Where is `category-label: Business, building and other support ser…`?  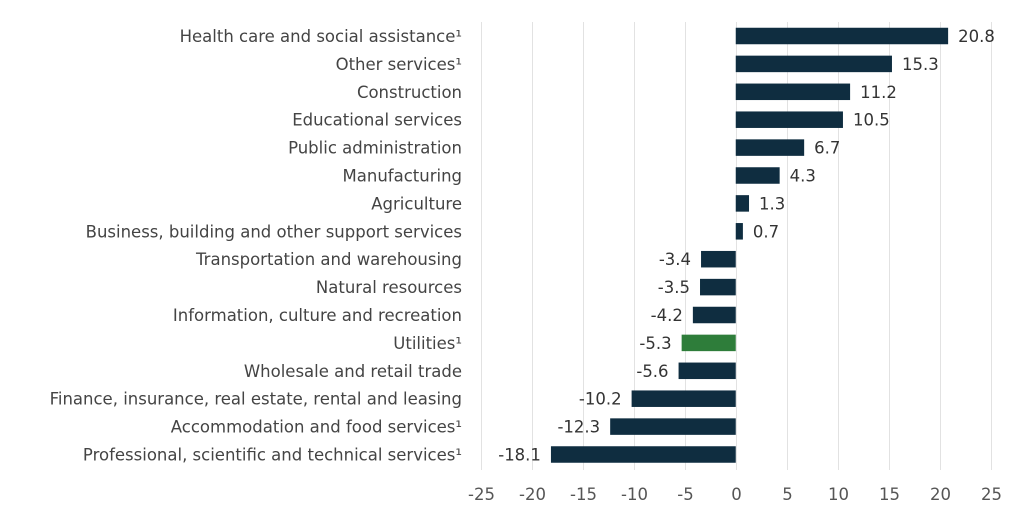
category-label: Business, building and other support ser… is located at coordinates (274, 231).